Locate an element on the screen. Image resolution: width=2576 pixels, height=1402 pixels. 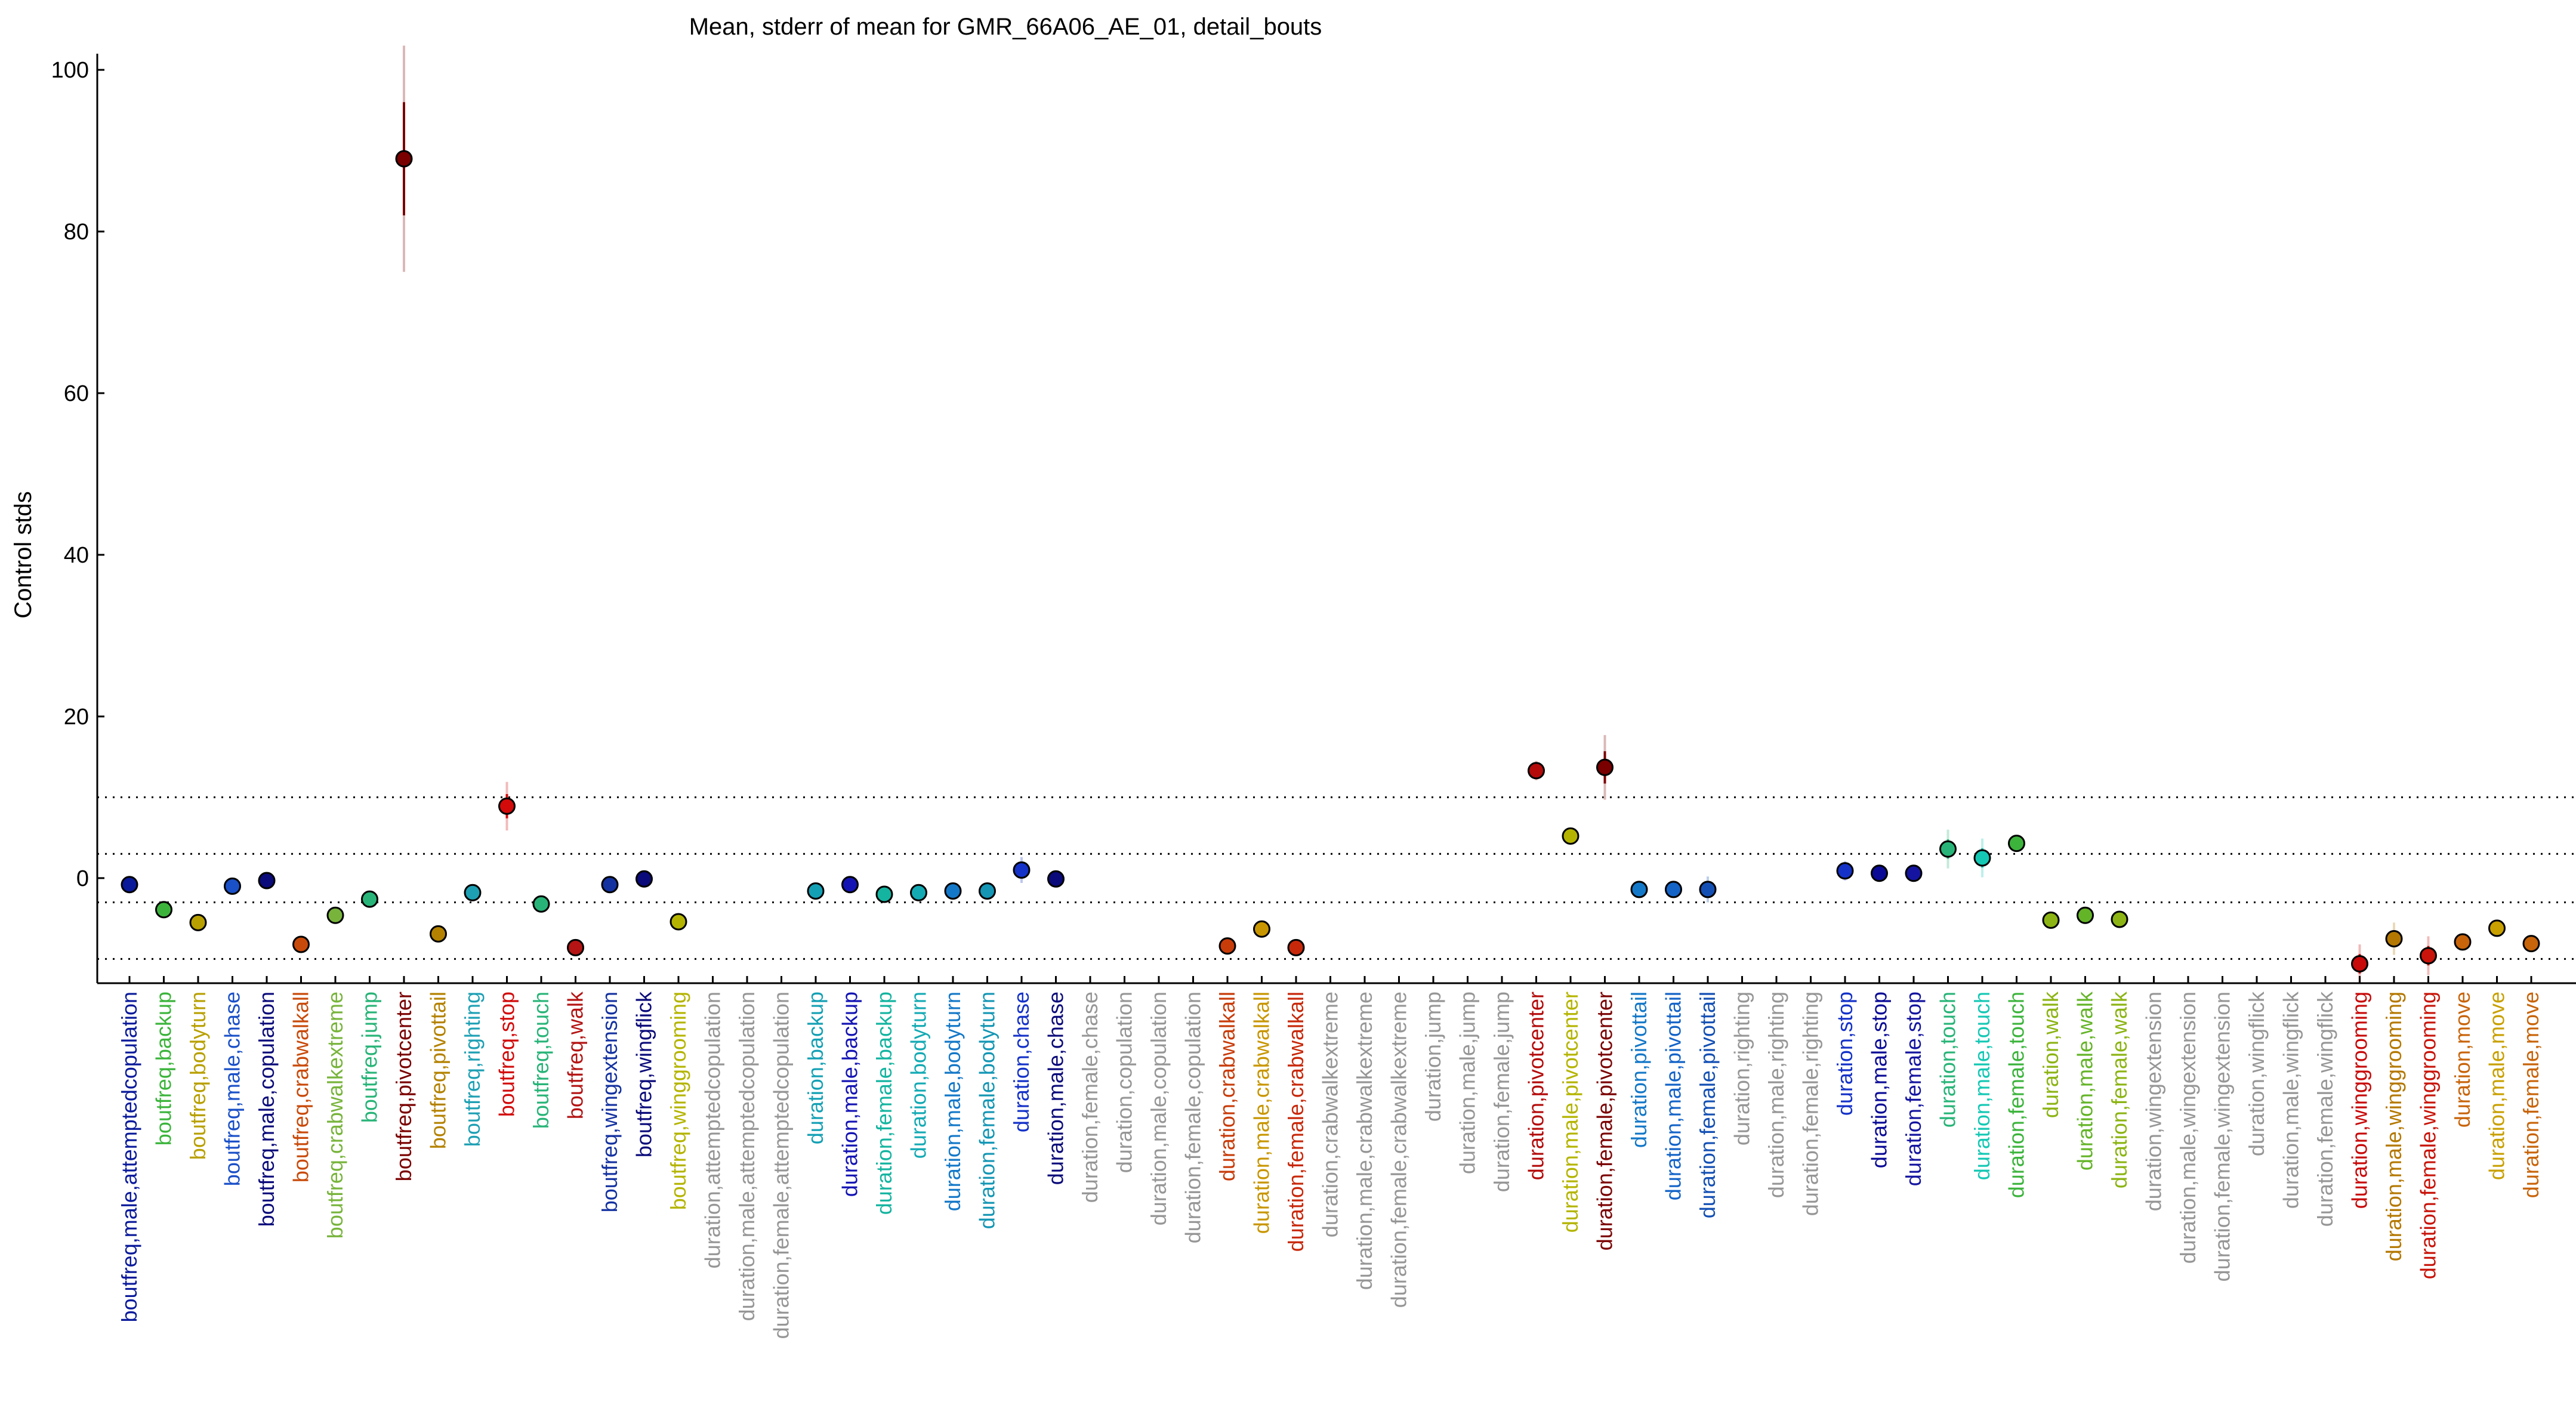
x-tick-label: duration,female,move is located at coordinates (2531, 1095).